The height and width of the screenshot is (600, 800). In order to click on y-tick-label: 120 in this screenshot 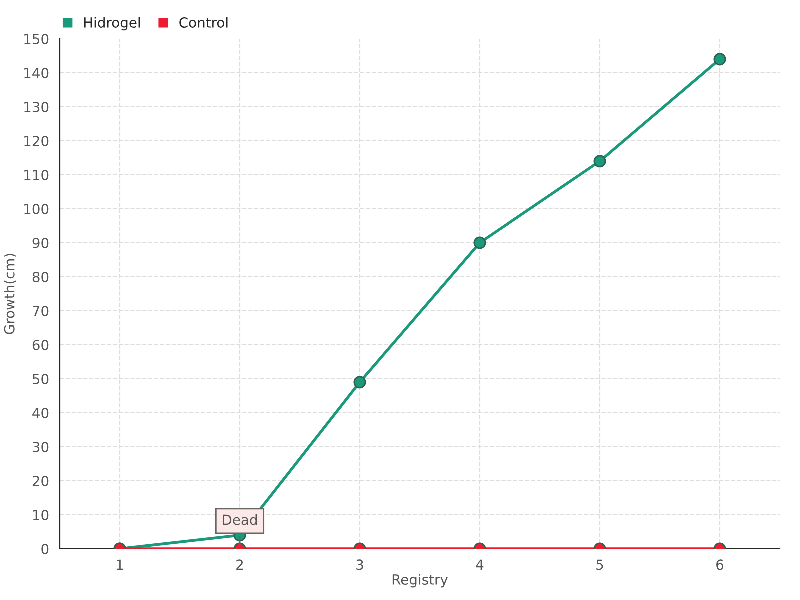, I will do `click(36, 141)`.